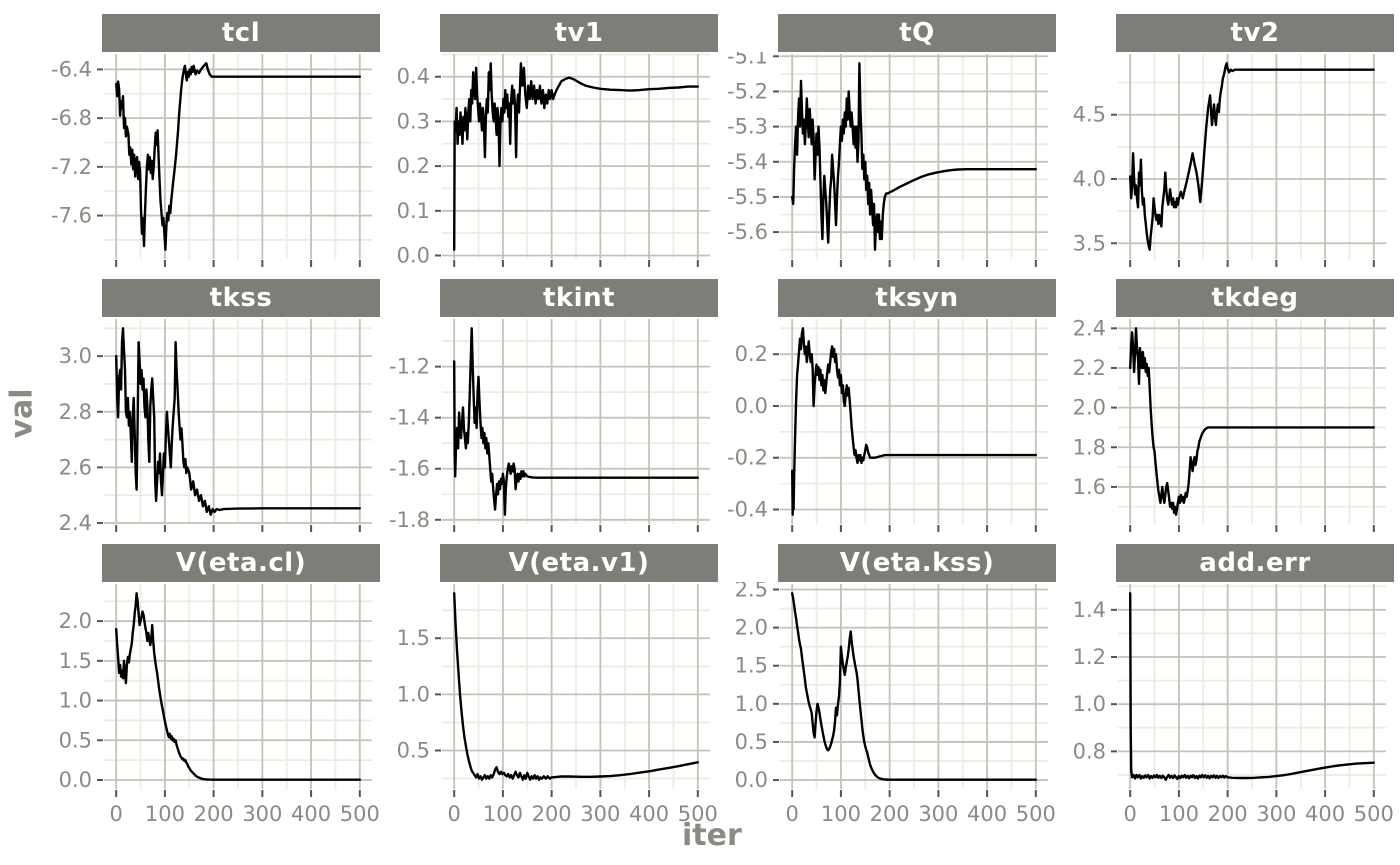 This screenshot has width=1400, height=865. Describe the element at coordinates (747, 197) in the screenshot. I see `y-tick-label: -5.5` at that location.